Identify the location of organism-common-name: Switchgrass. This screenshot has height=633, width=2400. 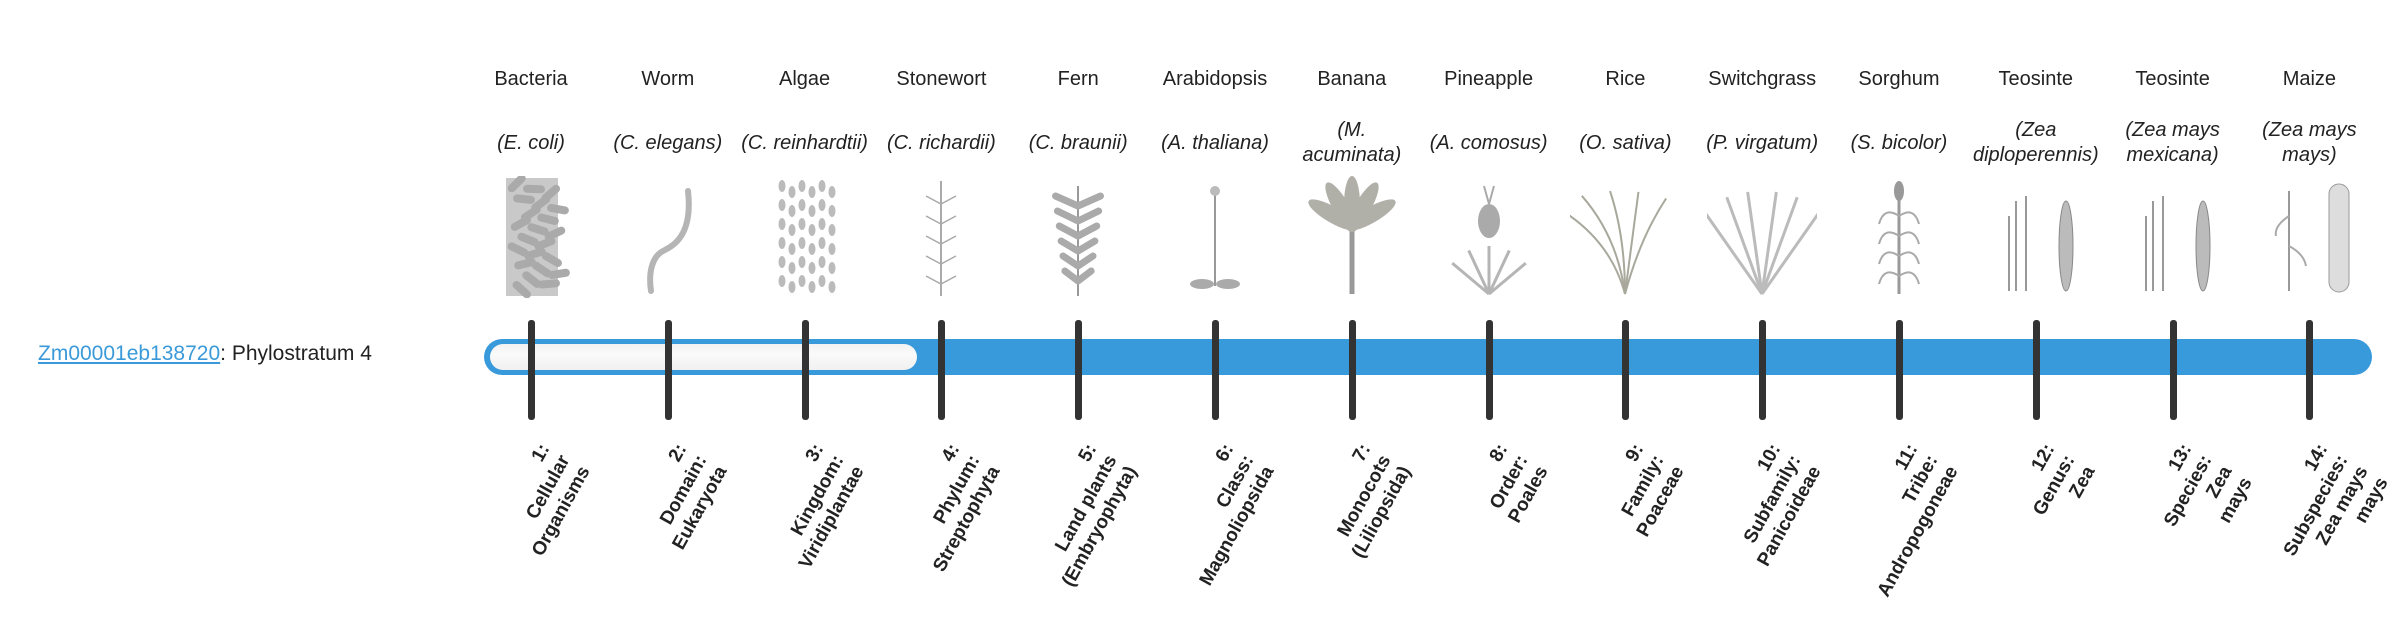
(1762, 79).